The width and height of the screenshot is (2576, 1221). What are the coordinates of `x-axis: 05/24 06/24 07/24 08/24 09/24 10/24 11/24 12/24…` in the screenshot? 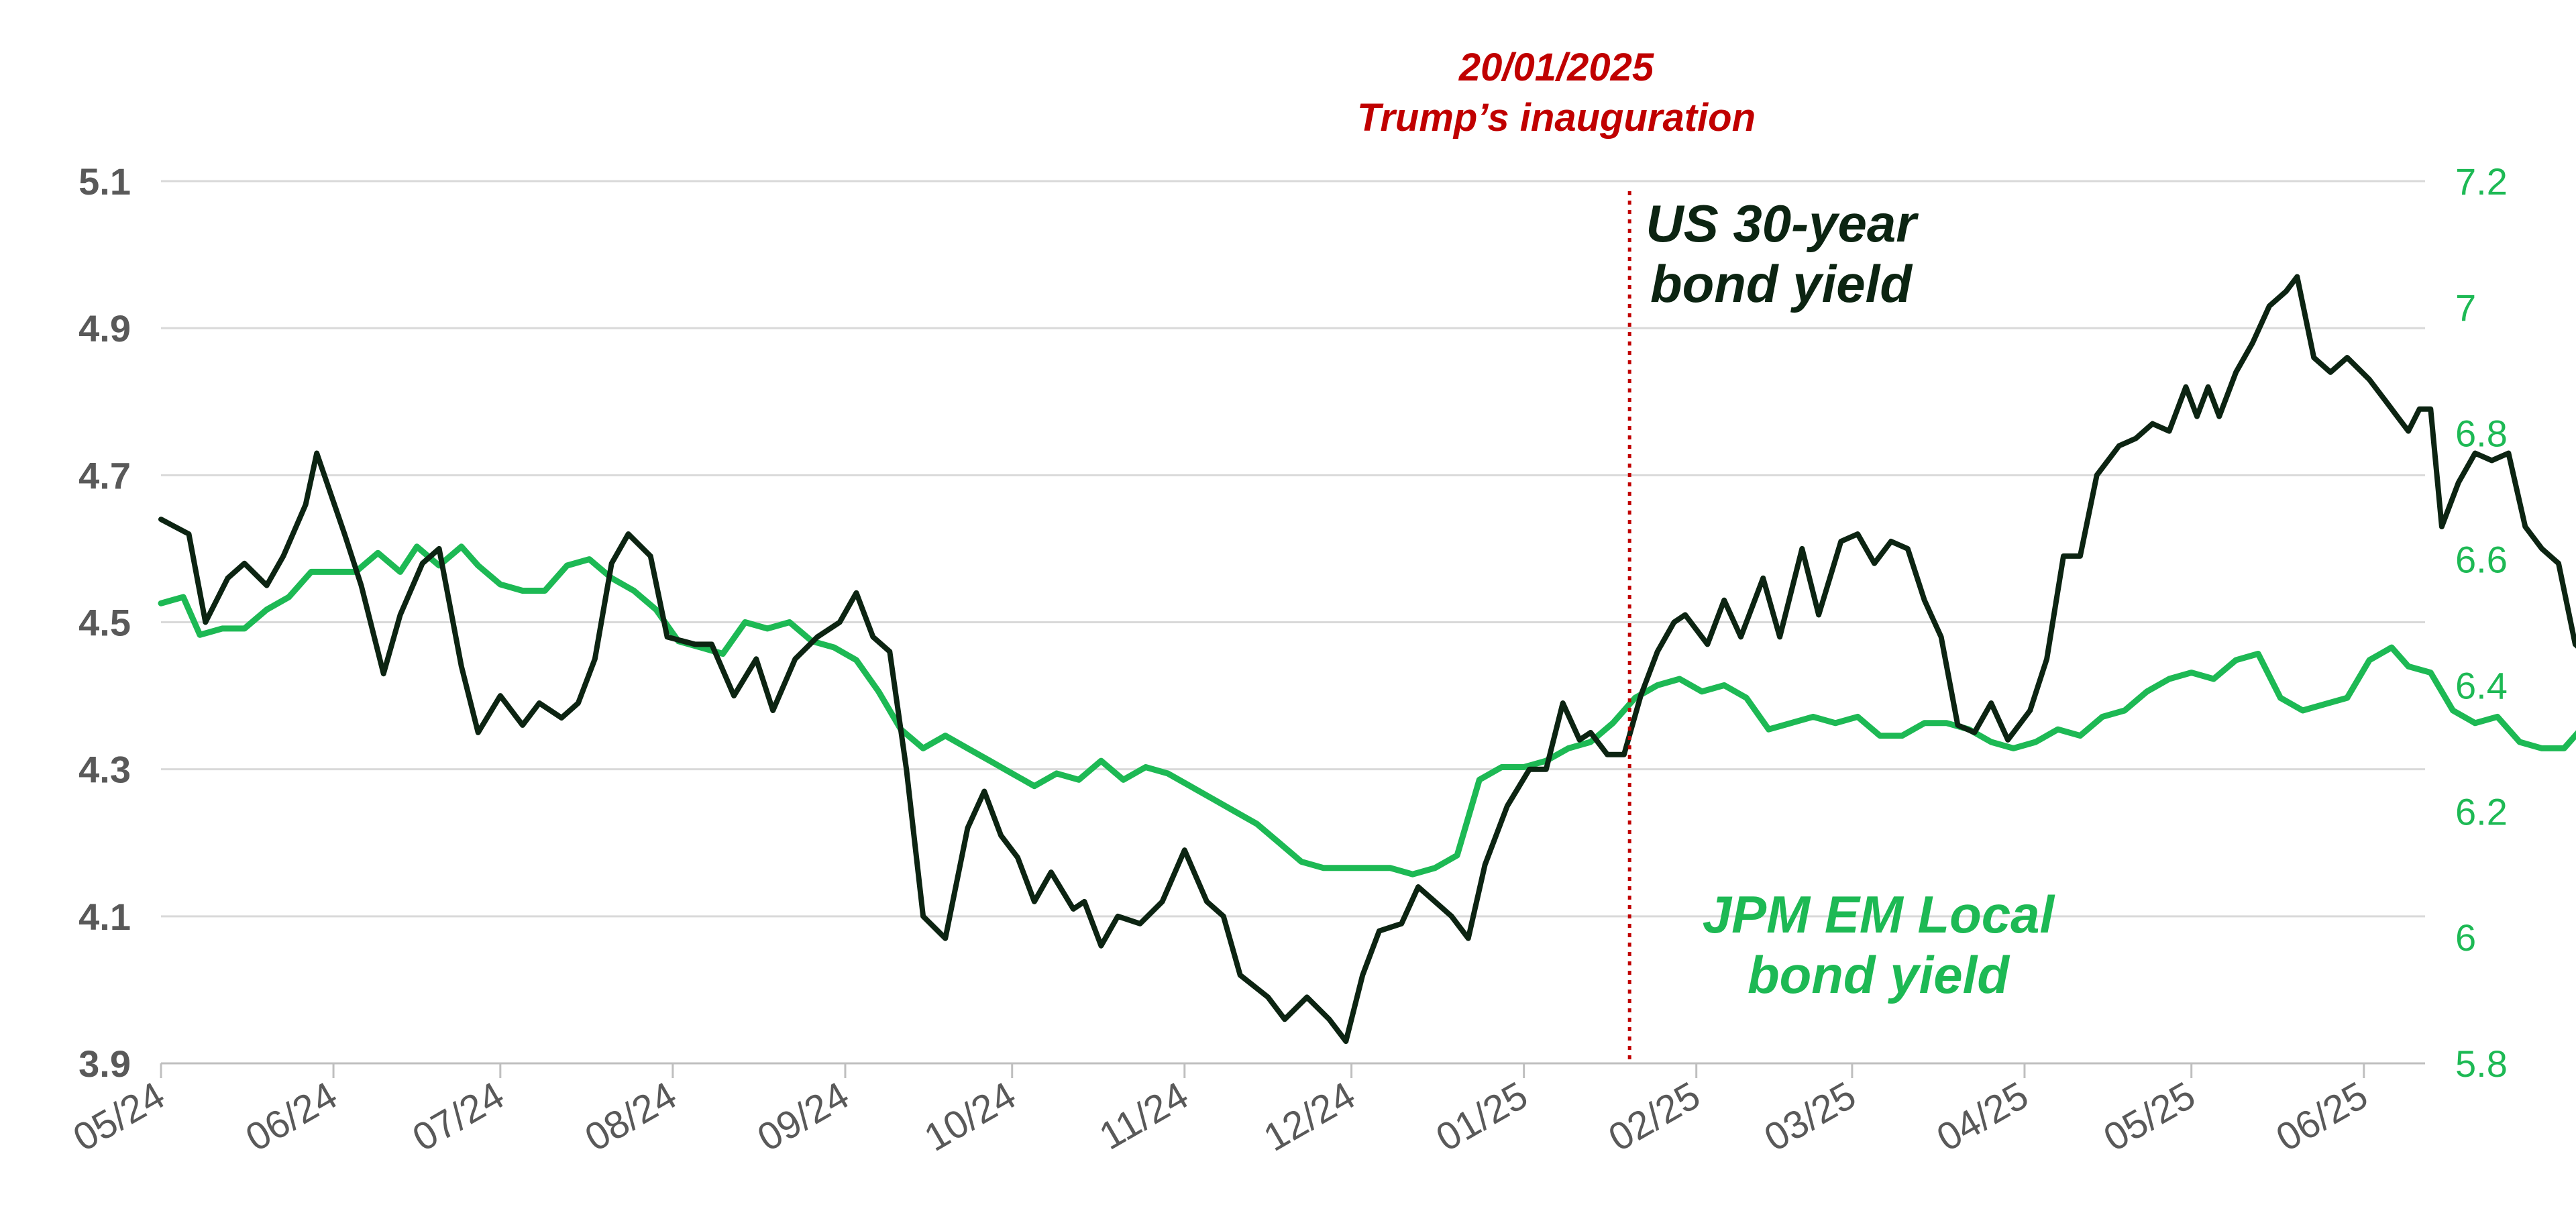 It's located at (1245, 1111).